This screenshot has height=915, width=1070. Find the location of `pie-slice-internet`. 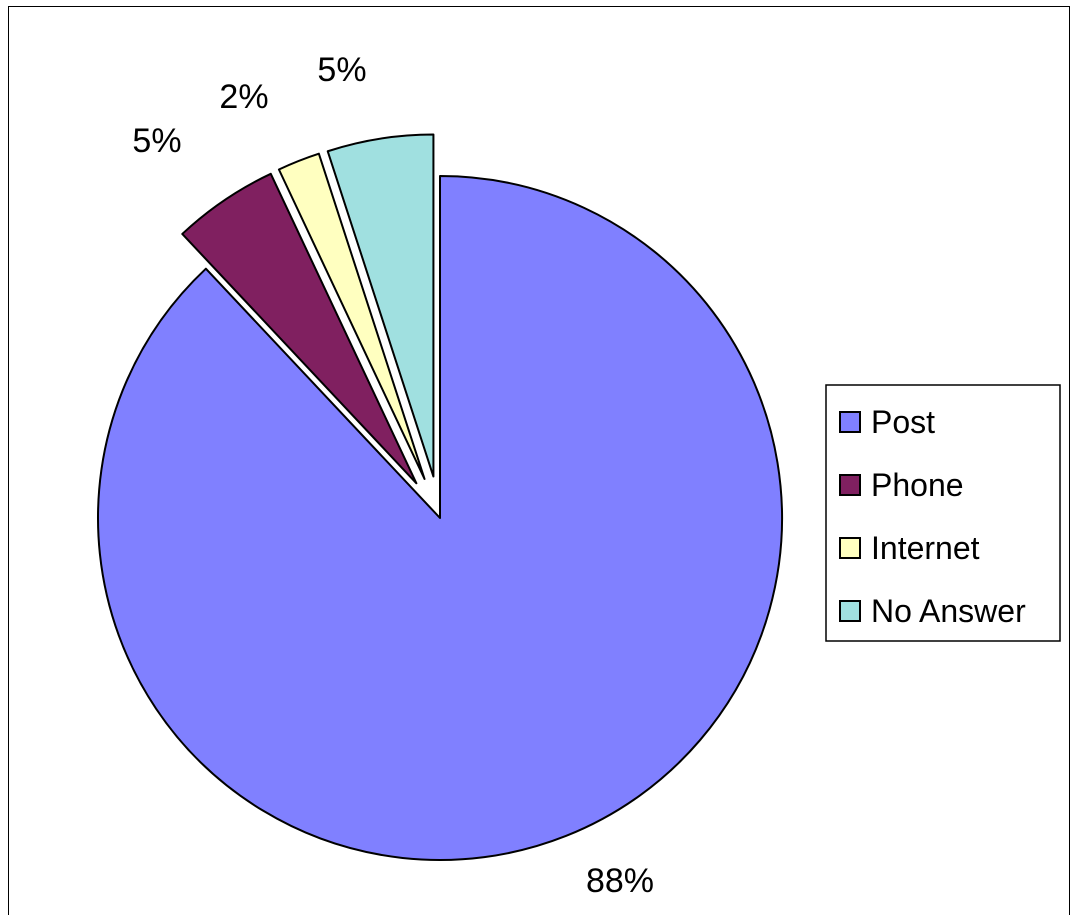

pie-slice-internet is located at coordinates (351, 316).